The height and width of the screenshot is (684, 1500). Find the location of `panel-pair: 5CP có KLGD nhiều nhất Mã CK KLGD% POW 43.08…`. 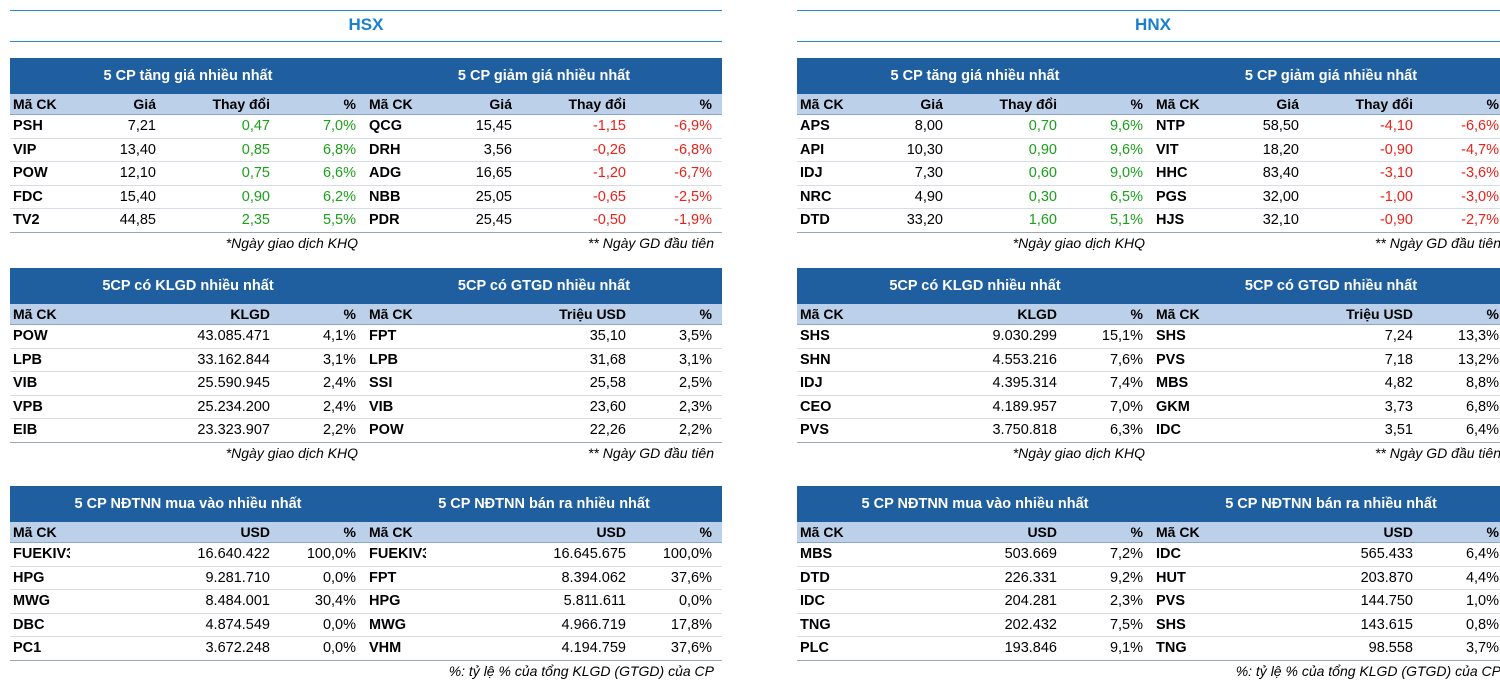

panel-pair: 5CP có KLGD nhiều nhất Mã CK KLGD% POW 43.08… is located at coordinates (366, 355).